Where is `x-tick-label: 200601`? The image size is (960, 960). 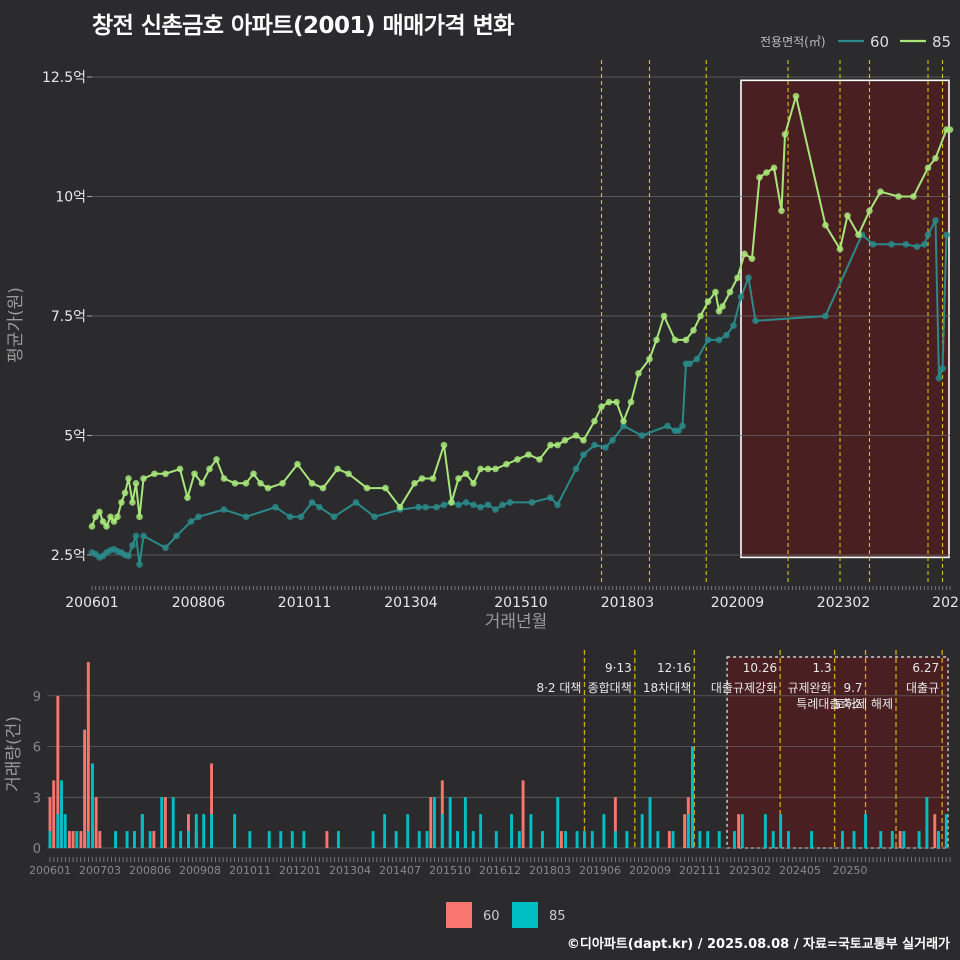 x-tick-label: 200601 is located at coordinates (91, 603).